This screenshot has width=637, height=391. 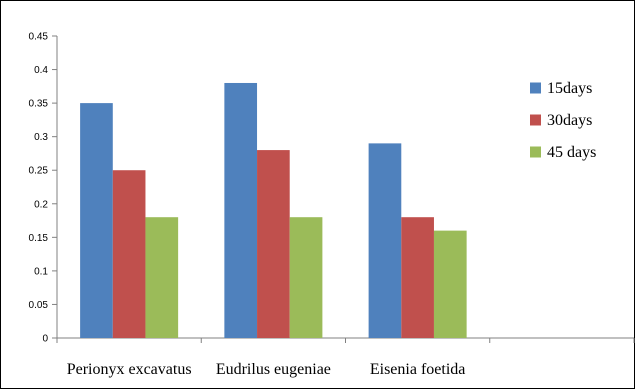 What do you see at coordinates (39, 37) in the screenshot?
I see `y-tick-label: 0.45` at bounding box center [39, 37].